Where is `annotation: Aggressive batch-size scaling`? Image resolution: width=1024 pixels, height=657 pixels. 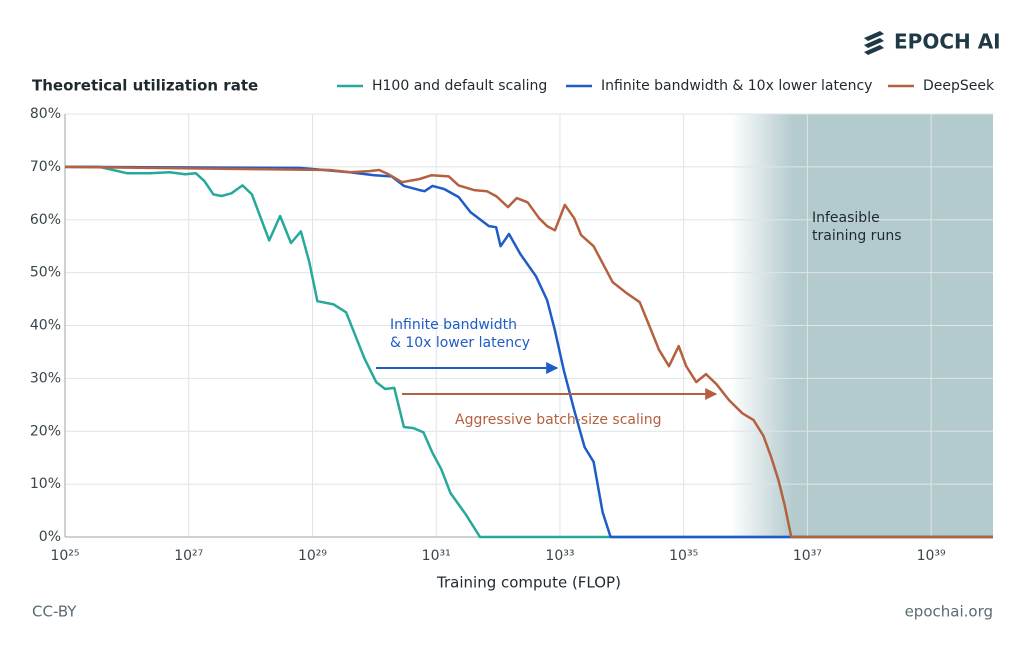 annotation: Aggressive batch-size scaling is located at coordinates (558, 420).